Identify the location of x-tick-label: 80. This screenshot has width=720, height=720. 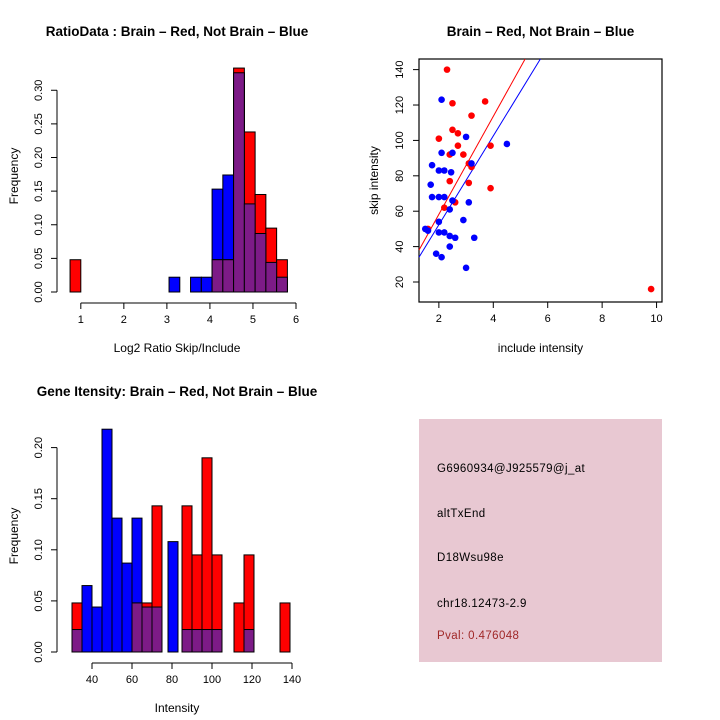
(172, 680).